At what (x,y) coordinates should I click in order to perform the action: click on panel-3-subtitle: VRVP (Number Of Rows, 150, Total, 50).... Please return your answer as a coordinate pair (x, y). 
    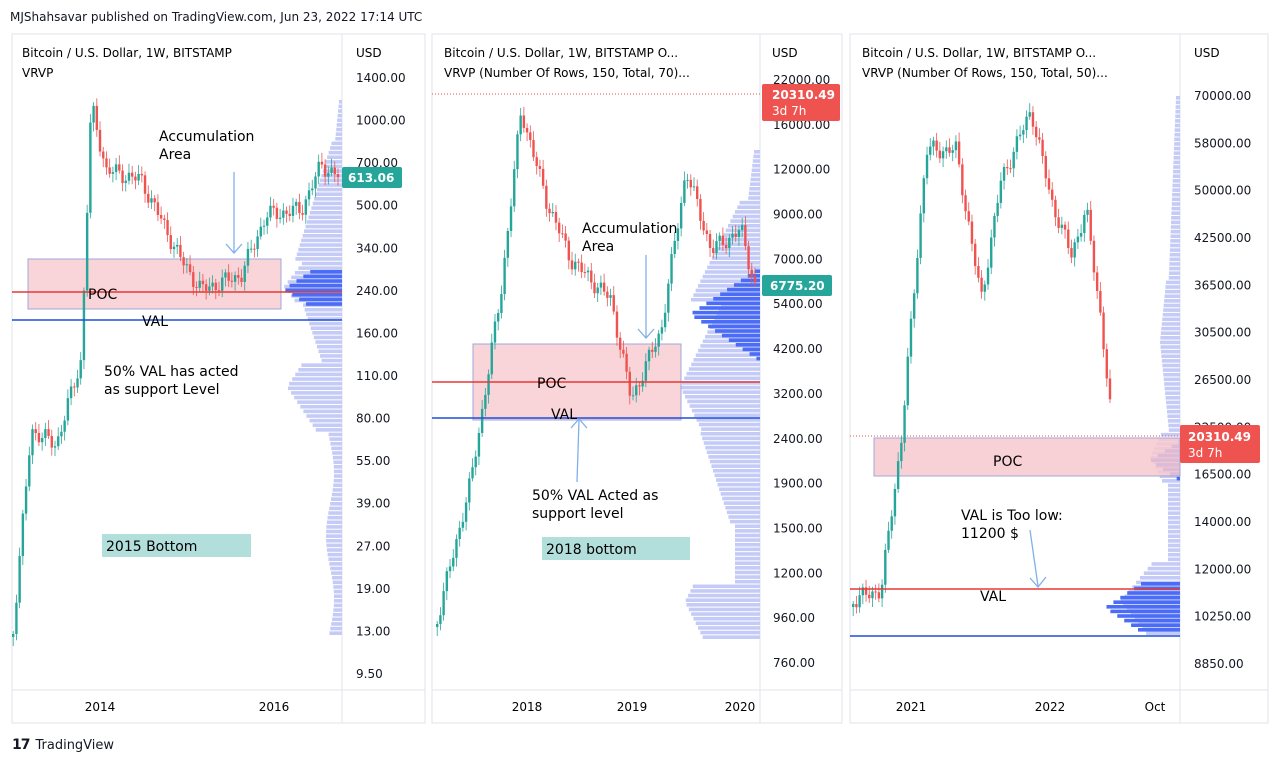
    Looking at the image, I should click on (985, 73).